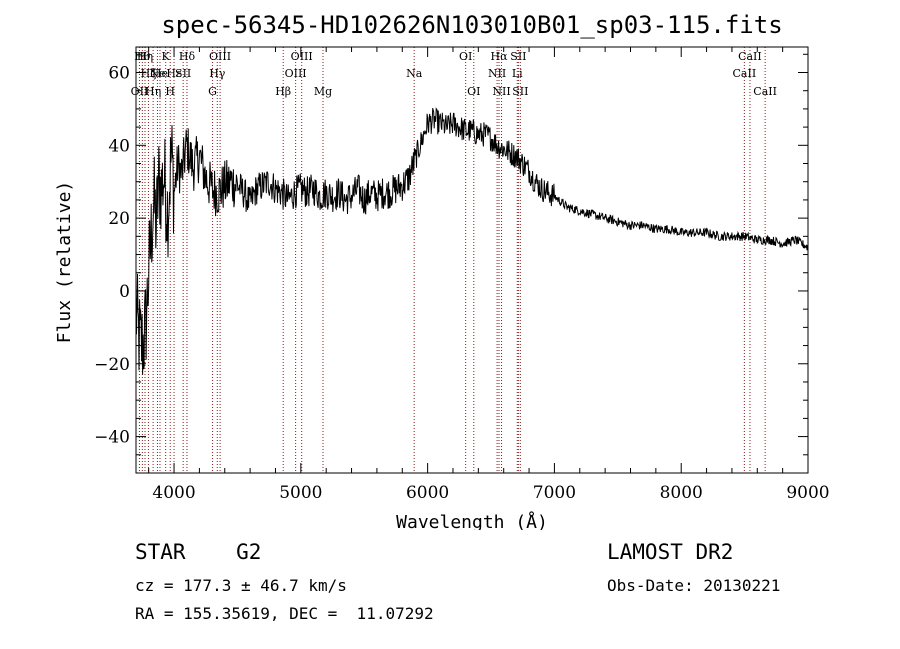 Image resolution: width=900 pixels, height=649 pixels. What do you see at coordinates (119, 73) in the screenshot?
I see `y-tick-label: 60` at bounding box center [119, 73].